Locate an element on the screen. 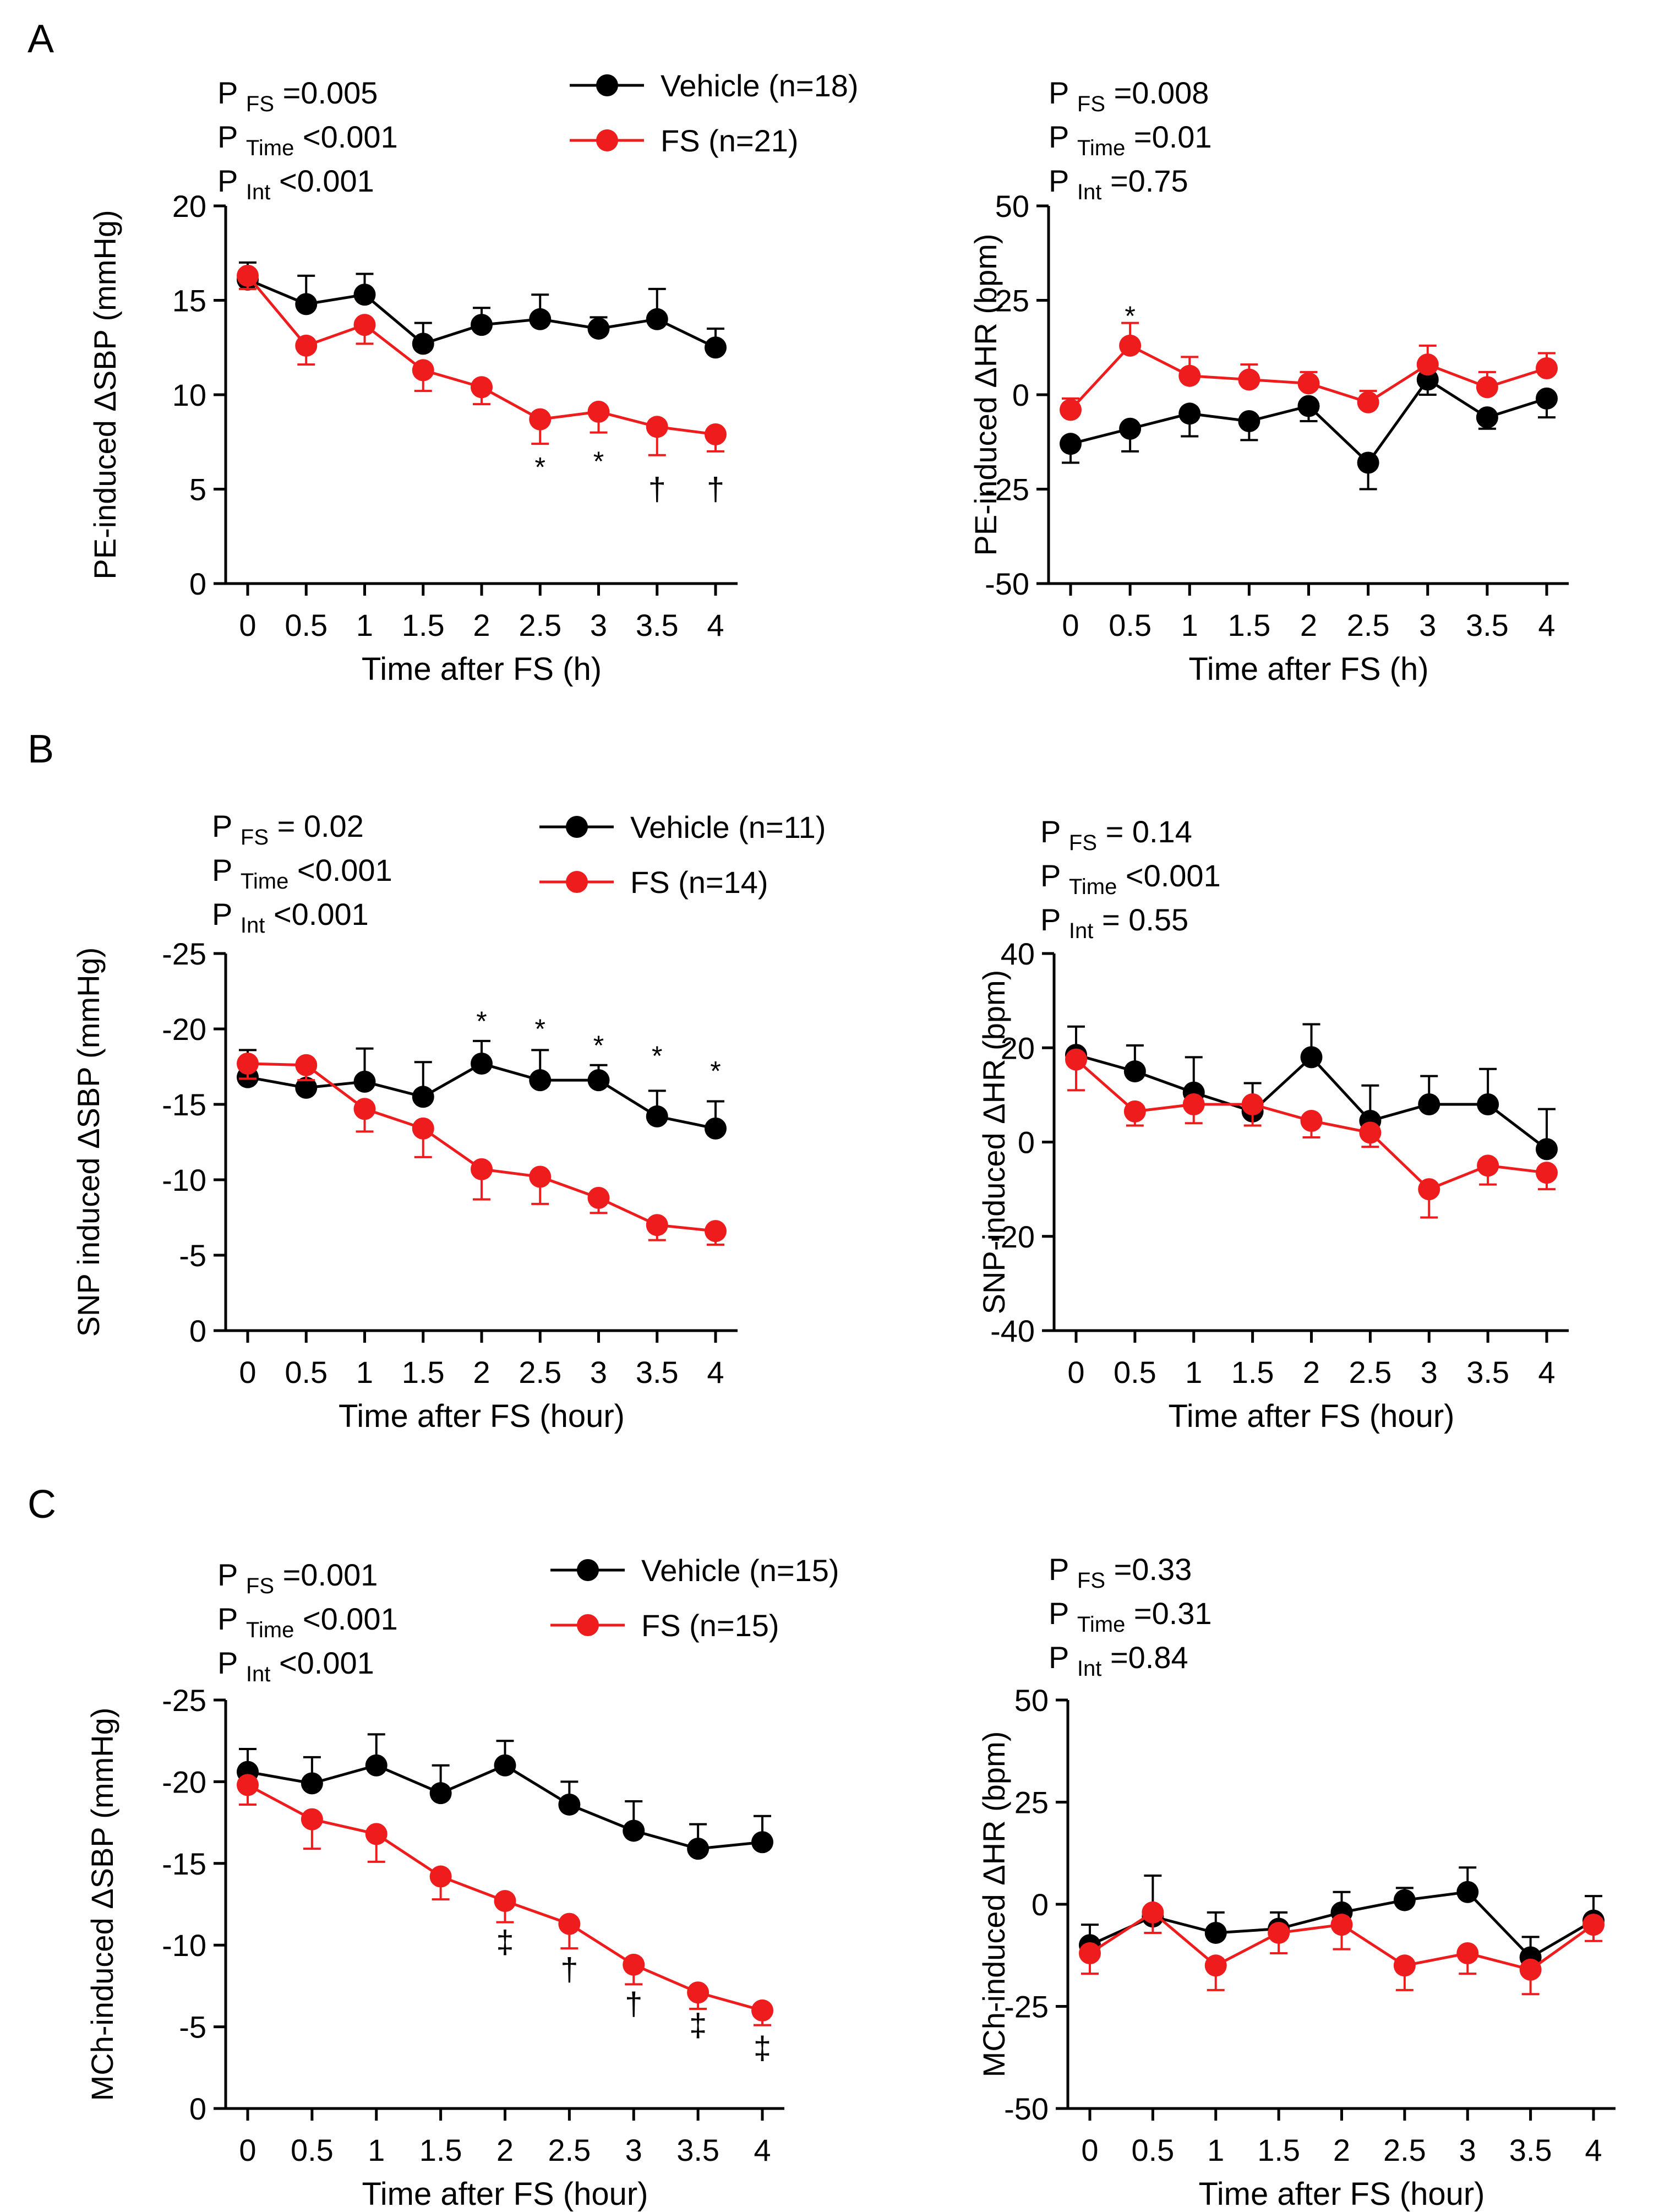  y-tick-label: -25 is located at coordinates (184, 1700).